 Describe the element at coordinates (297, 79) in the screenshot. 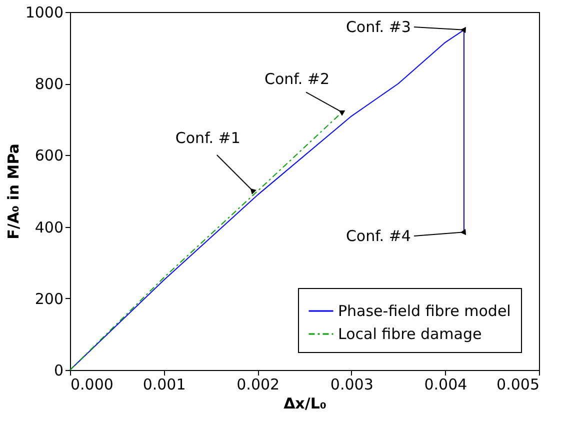

I see `annotation: Conf. #2` at that location.